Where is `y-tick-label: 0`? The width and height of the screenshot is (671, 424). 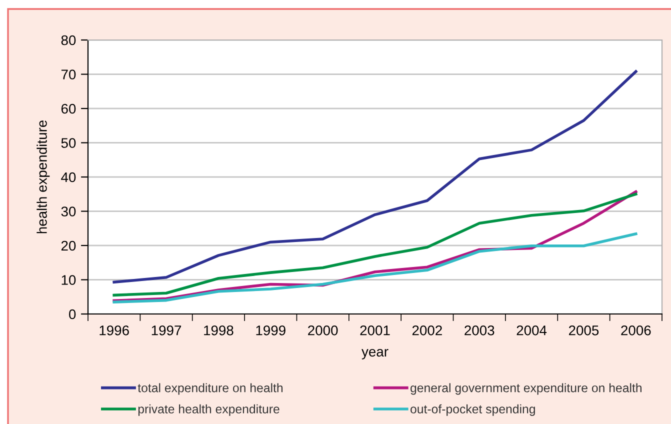
y-tick-label: 0 is located at coordinates (72, 314).